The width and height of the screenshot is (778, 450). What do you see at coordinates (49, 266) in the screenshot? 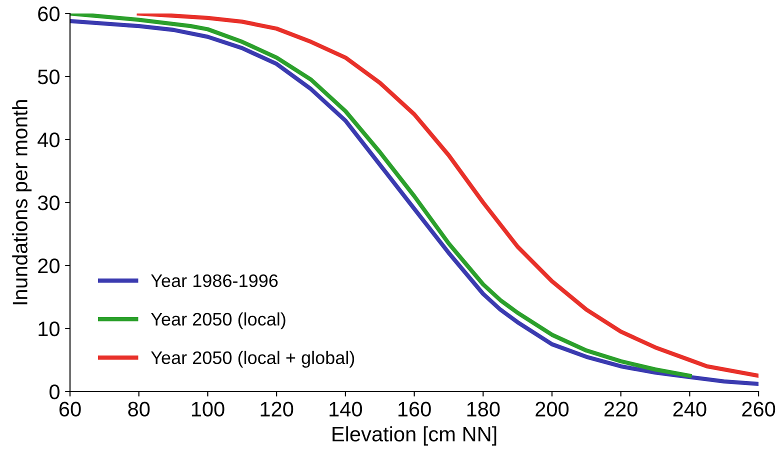
I see `y-tick-label: 20` at bounding box center [49, 266].